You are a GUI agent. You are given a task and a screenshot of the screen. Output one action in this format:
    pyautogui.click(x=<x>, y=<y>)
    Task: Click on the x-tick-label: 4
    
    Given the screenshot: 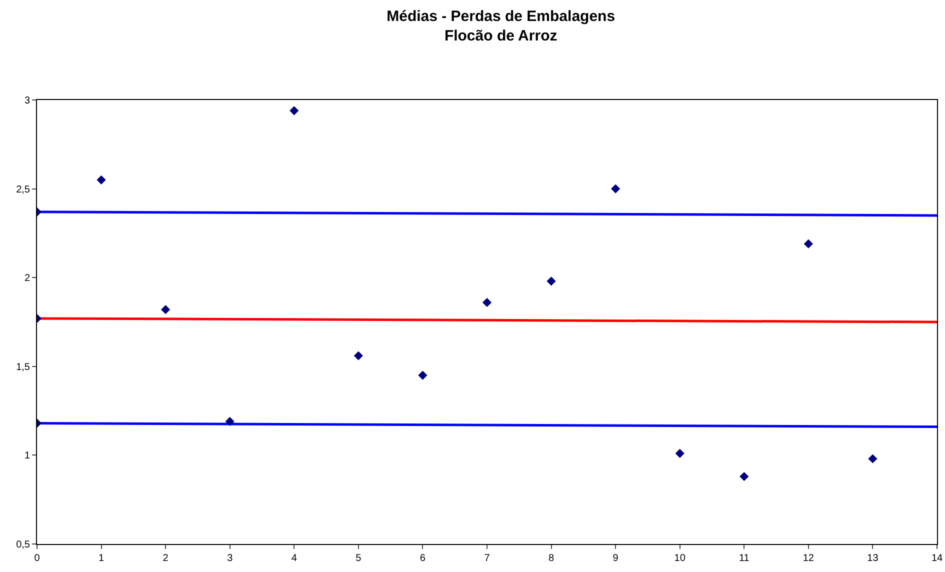 What is the action you would take?
    pyautogui.click(x=294, y=558)
    